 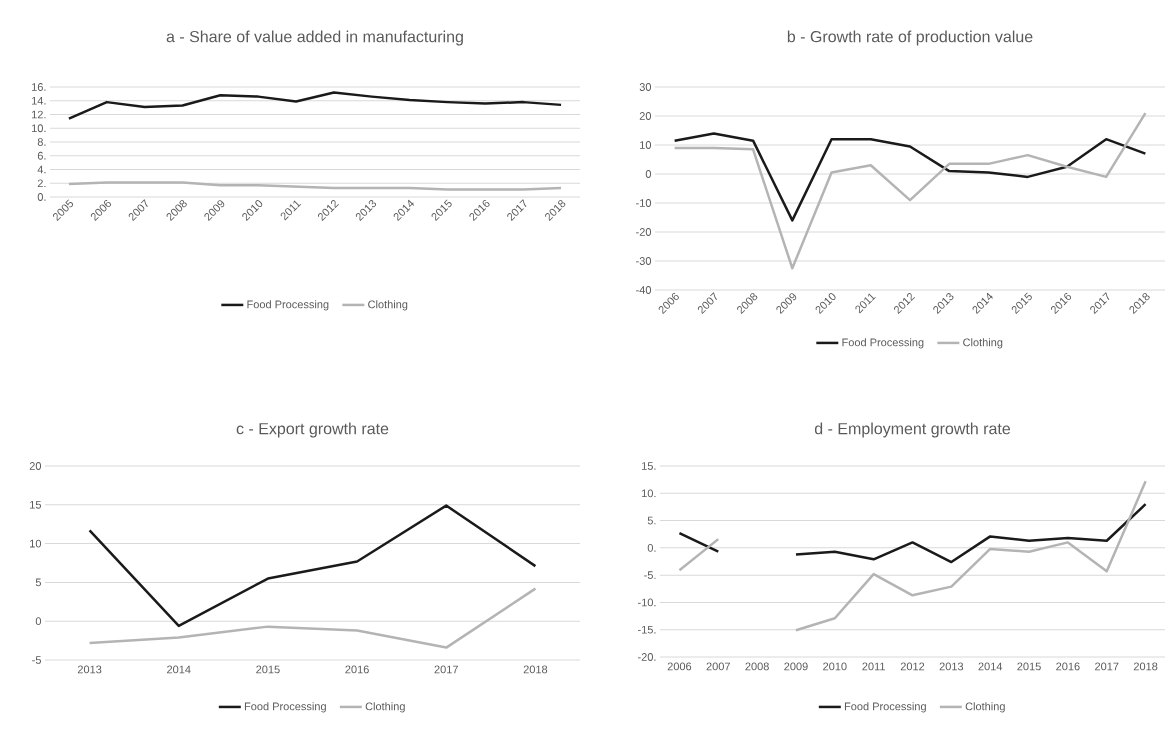 What do you see at coordinates (41, 155) in the screenshot?
I see `y-tick-label: 6.` at bounding box center [41, 155].